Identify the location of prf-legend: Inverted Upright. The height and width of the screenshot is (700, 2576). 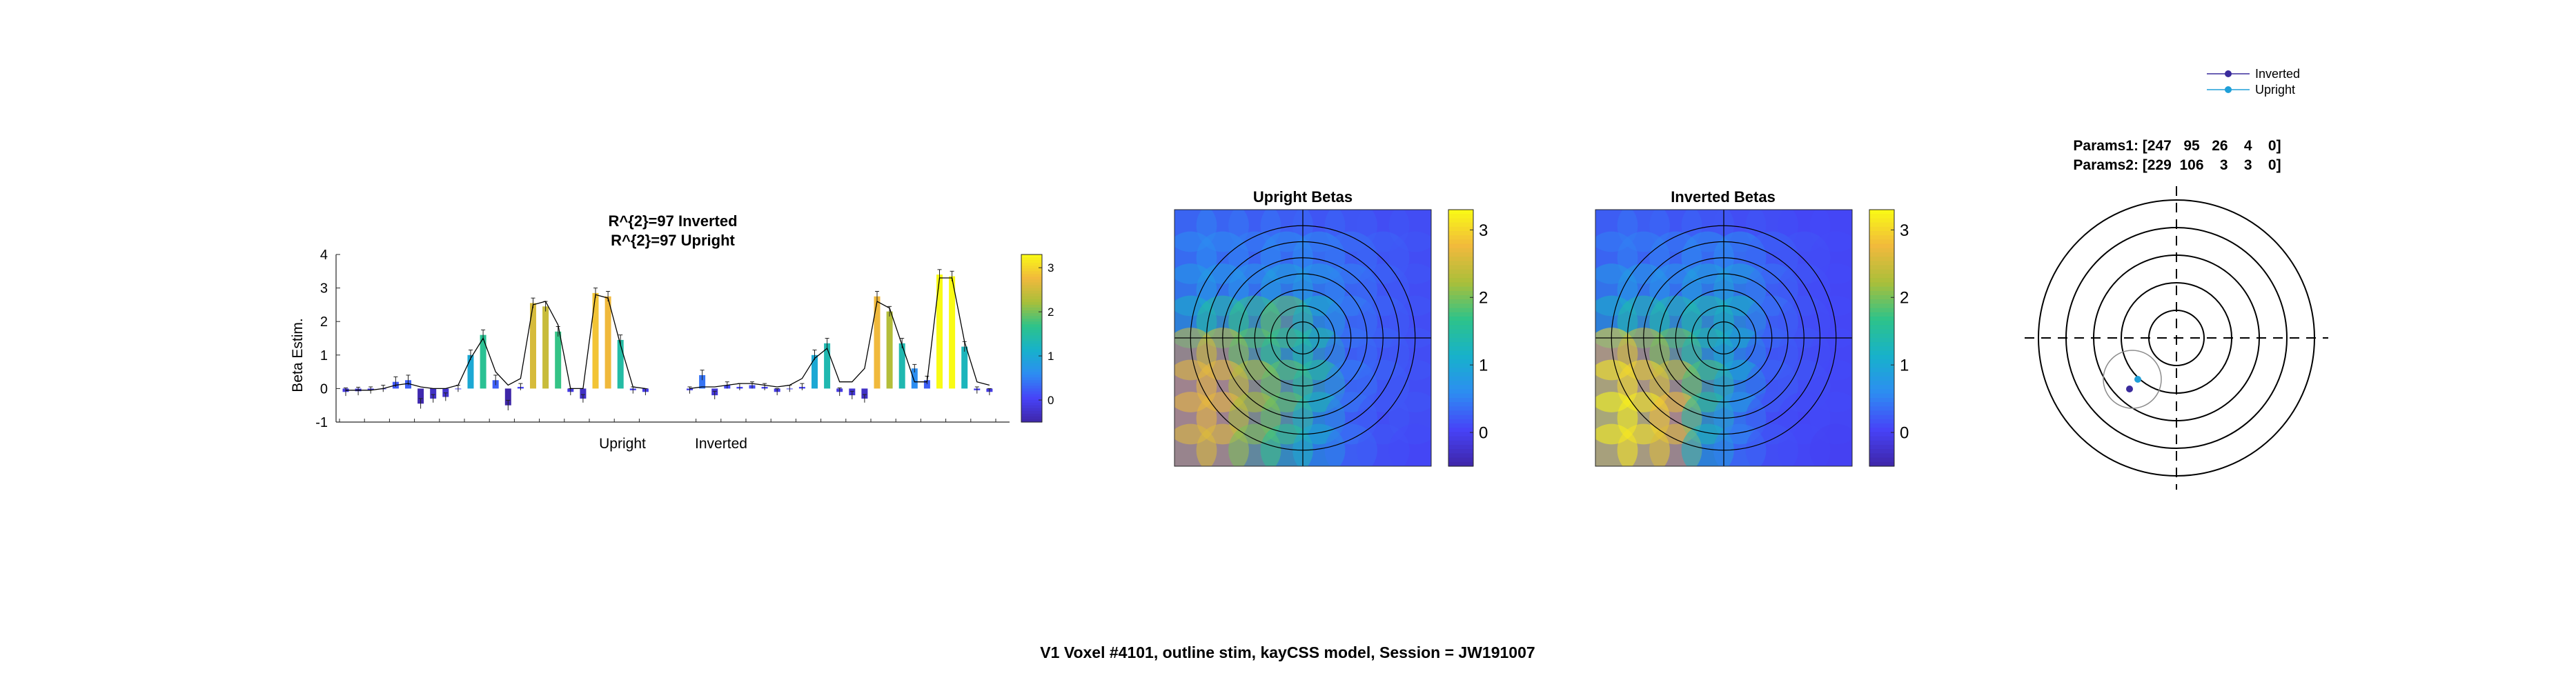
(2253, 82).